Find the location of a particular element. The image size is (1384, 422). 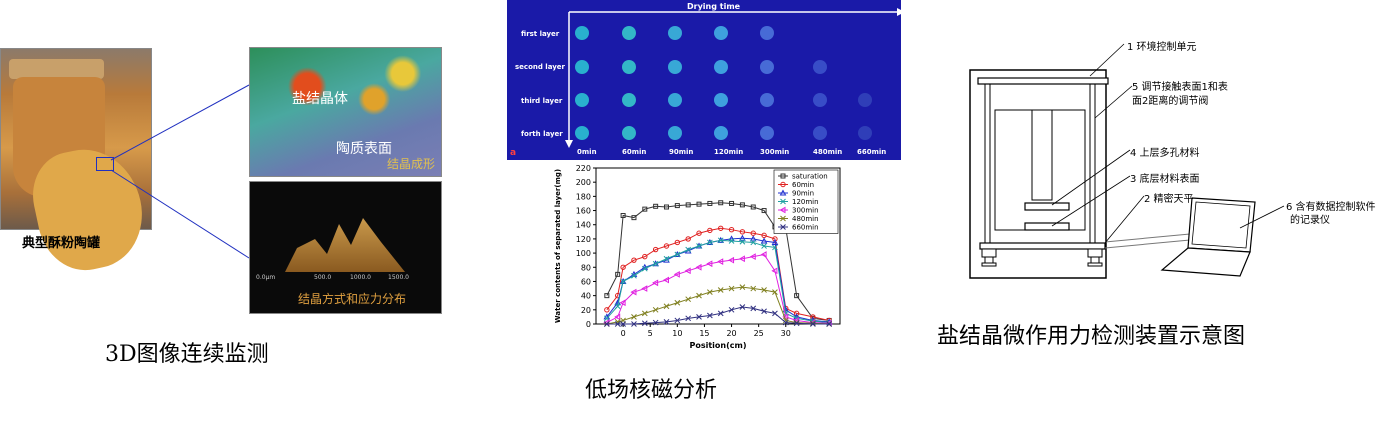

label-recorder-1: 6 含有数据控制软件 is located at coordinates (1331, 207).